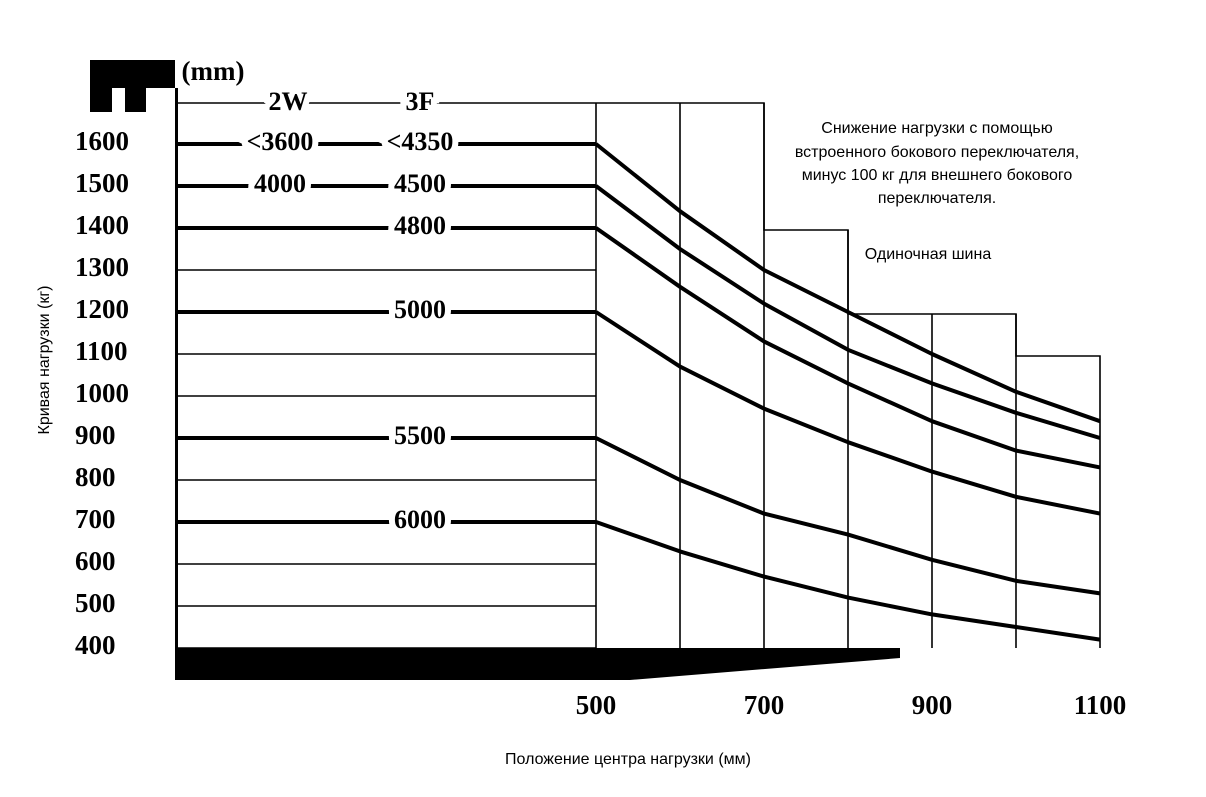 Image resolution: width=1206 pixels, height=797 pixels. What do you see at coordinates (95, 435) in the screenshot?
I see `y-tick-label: 900` at bounding box center [95, 435].